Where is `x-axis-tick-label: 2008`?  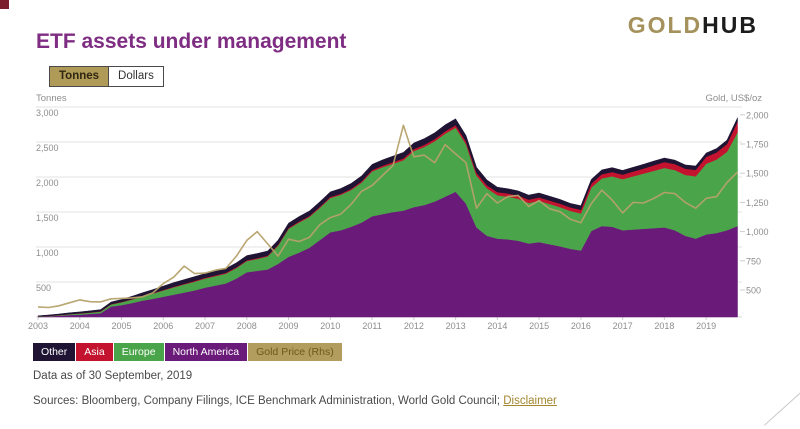 x-axis-tick-label: 2008 is located at coordinates (247, 326).